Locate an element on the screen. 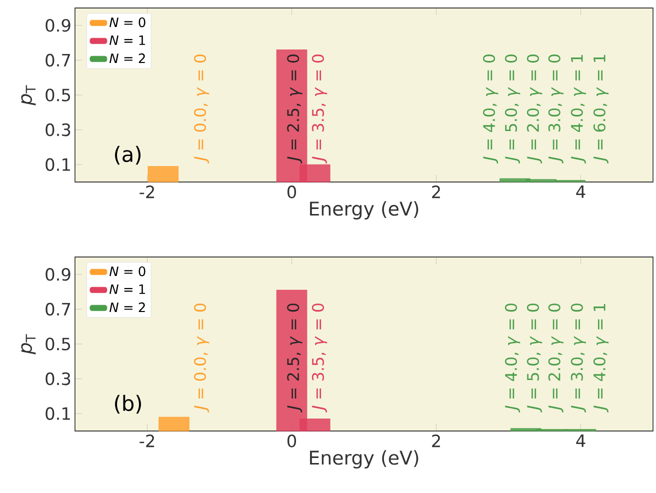 This screenshot has width=656, height=493. annotation: (a) is located at coordinates (127, 155).